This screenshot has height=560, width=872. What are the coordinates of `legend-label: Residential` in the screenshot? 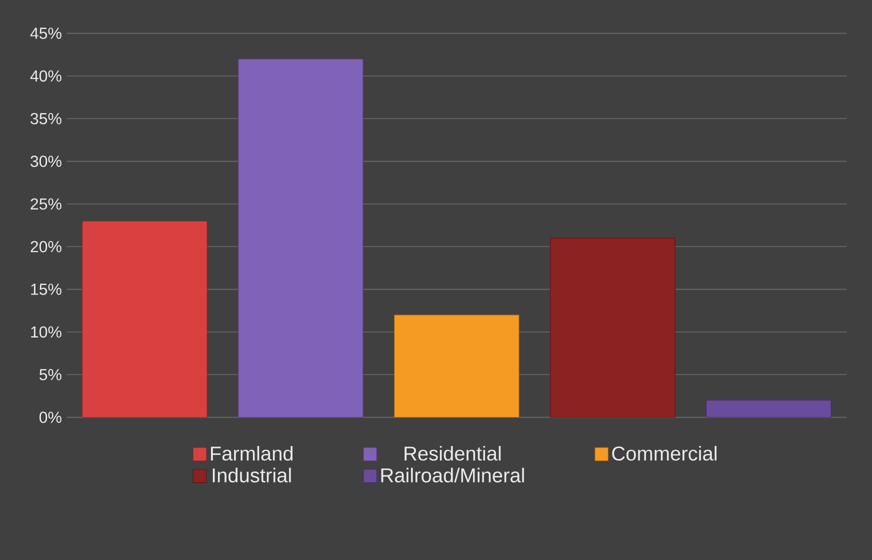 It's located at (452, 453).